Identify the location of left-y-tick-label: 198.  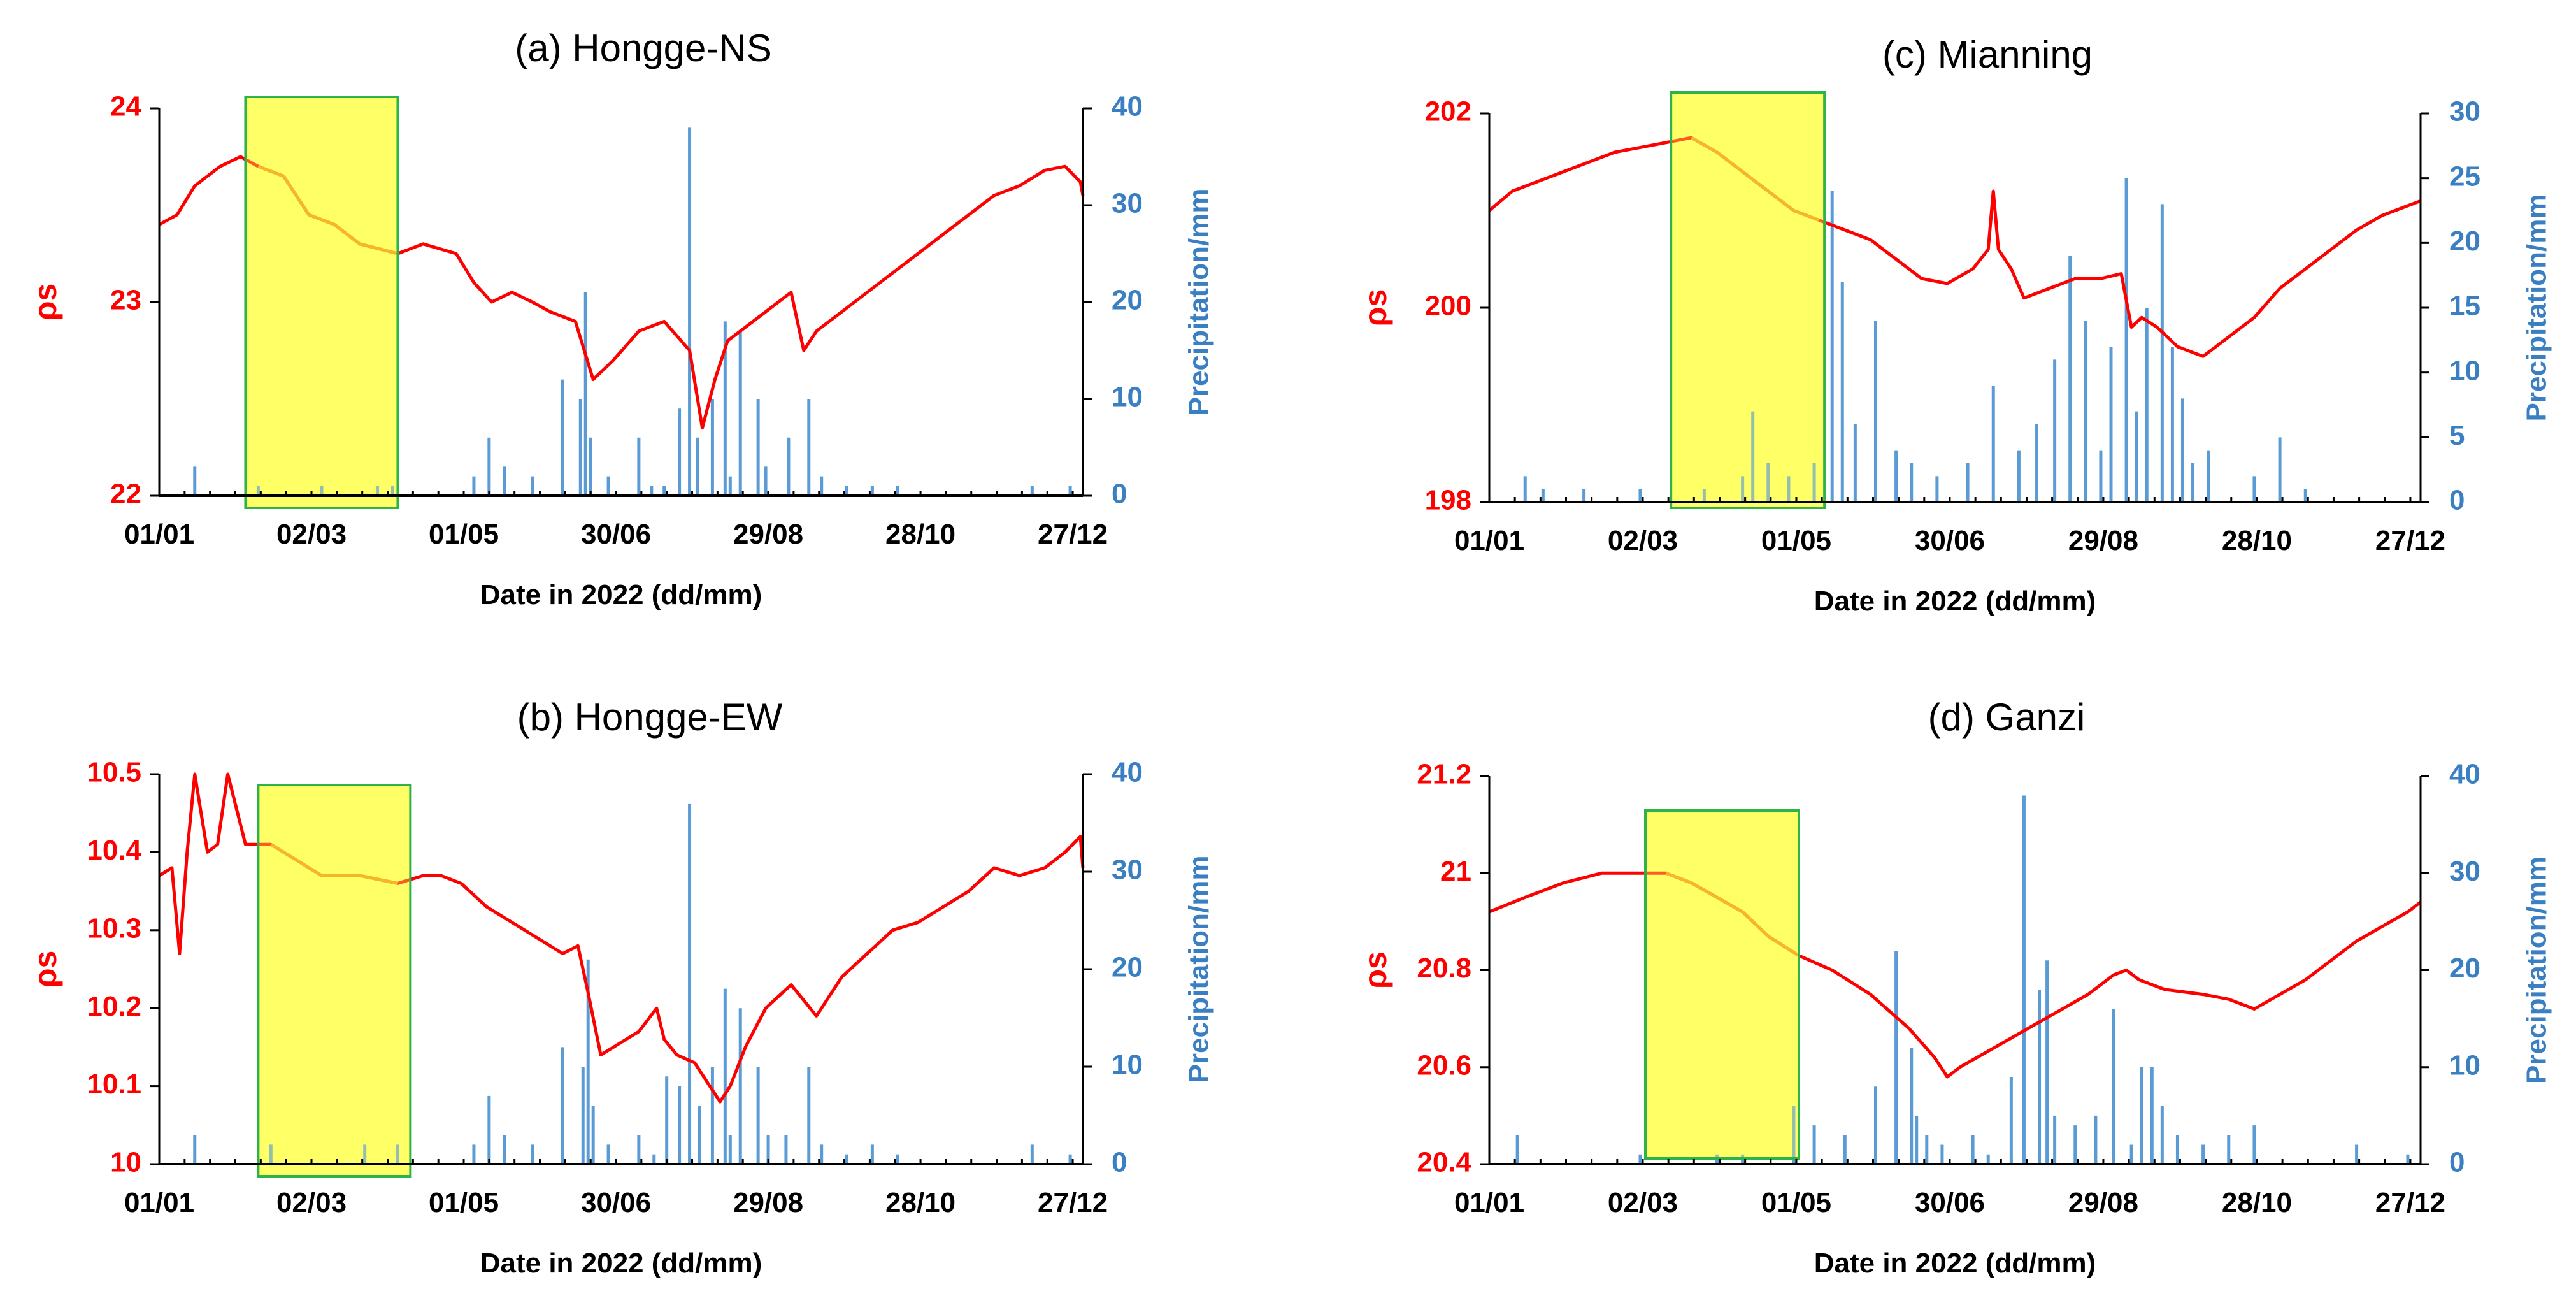
(1448, 500).